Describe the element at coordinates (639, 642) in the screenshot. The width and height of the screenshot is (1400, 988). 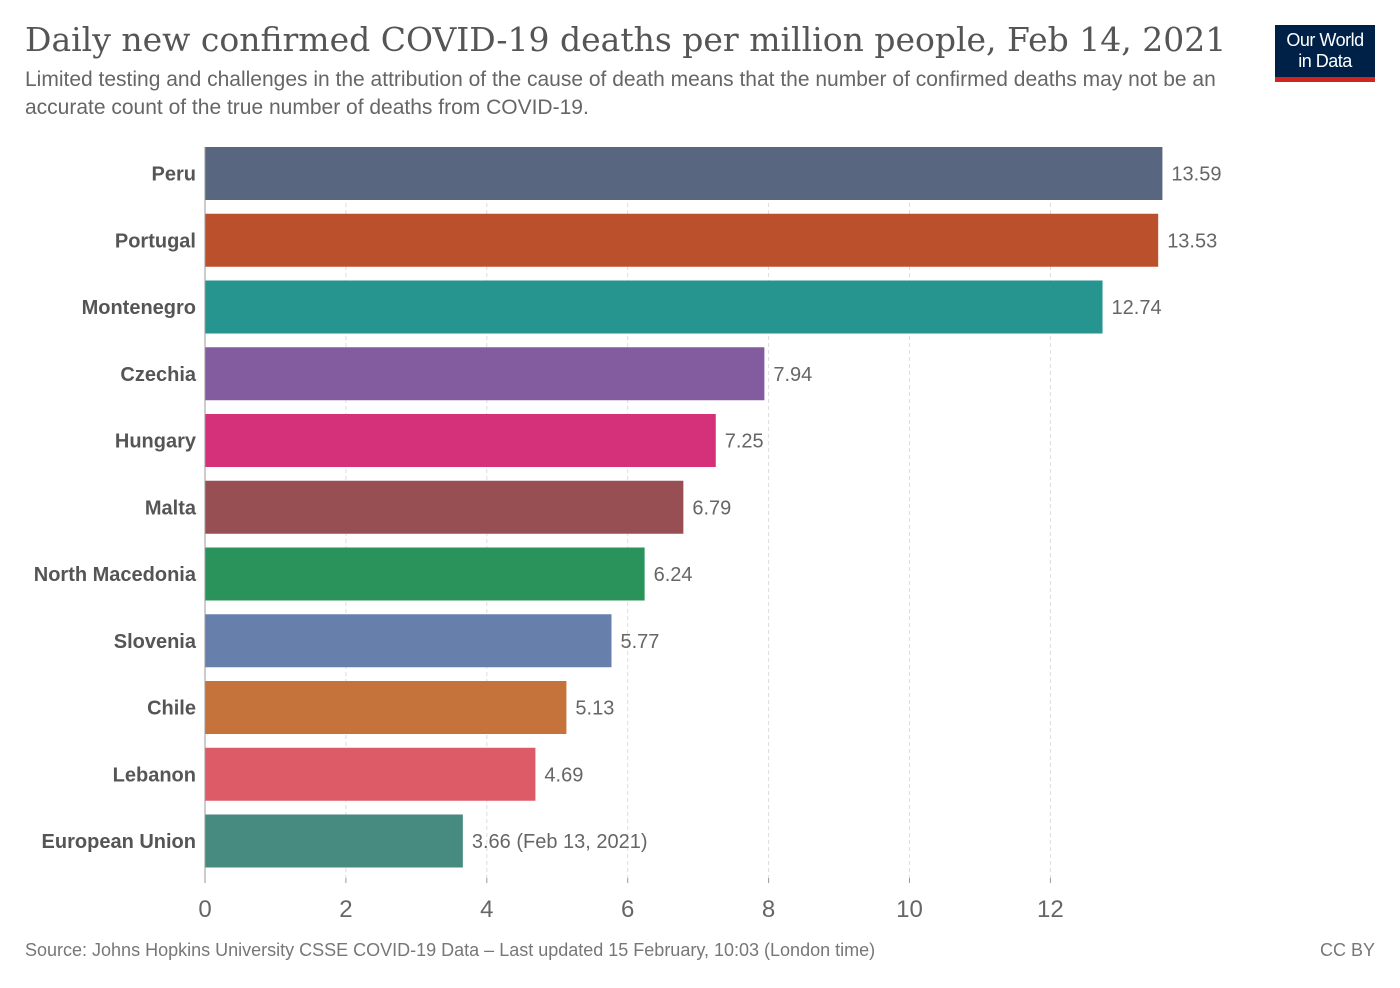
I see `value-label: 5.77` at that location.